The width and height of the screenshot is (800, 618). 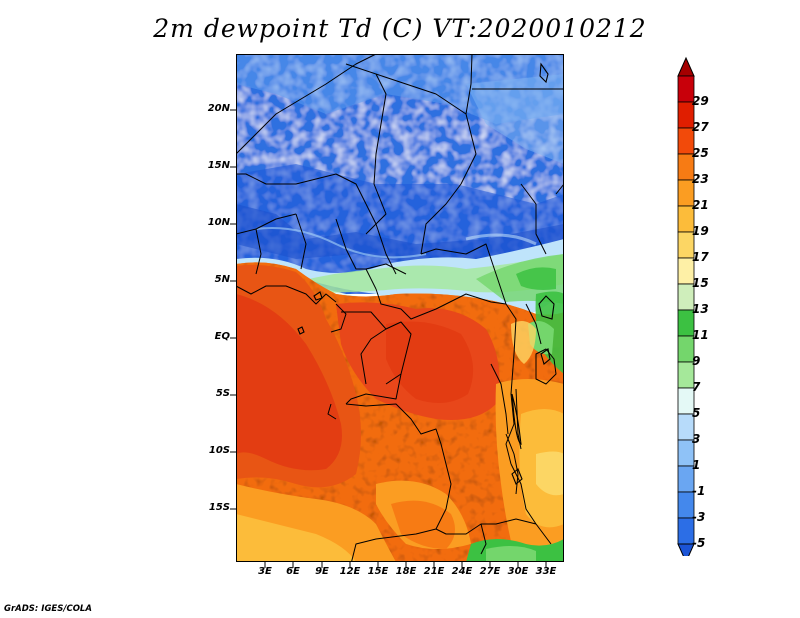 I want to click on colorbar-label: 13, so click(x=700, y=309).